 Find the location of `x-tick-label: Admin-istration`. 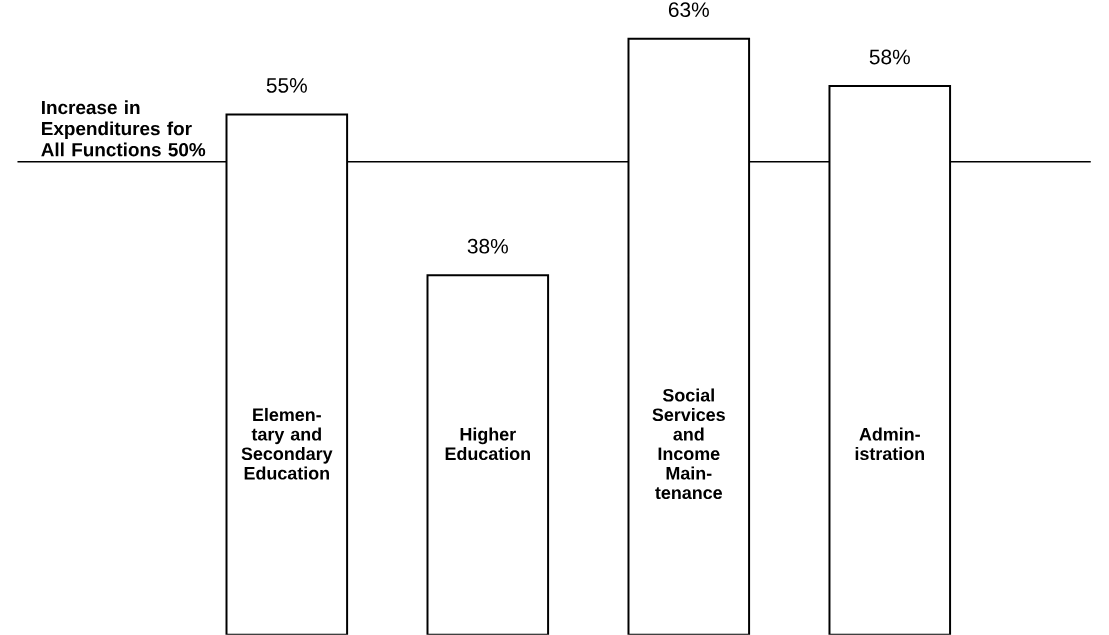

x-tick-label: Admin-istration is located at coordinates (889, 444).